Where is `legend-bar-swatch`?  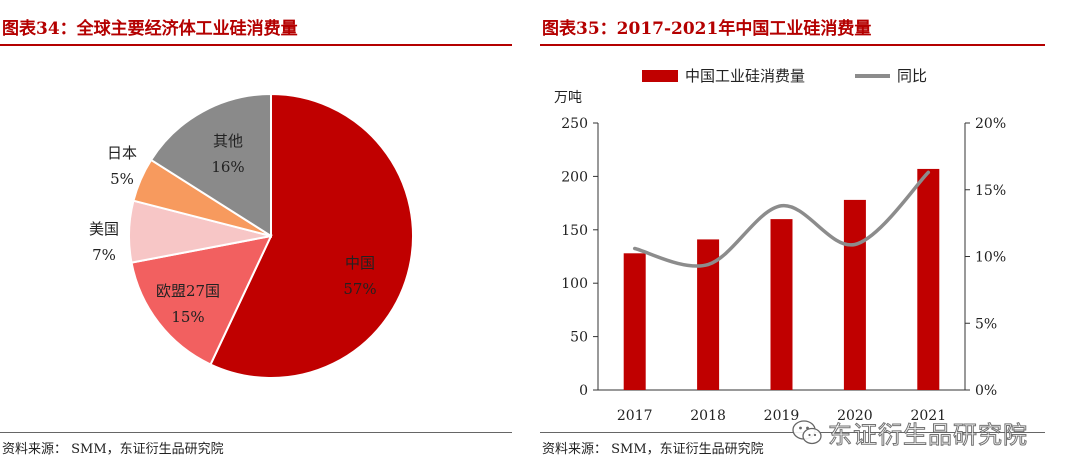 legend-bar-swatch is located at coordinates (660, 76).